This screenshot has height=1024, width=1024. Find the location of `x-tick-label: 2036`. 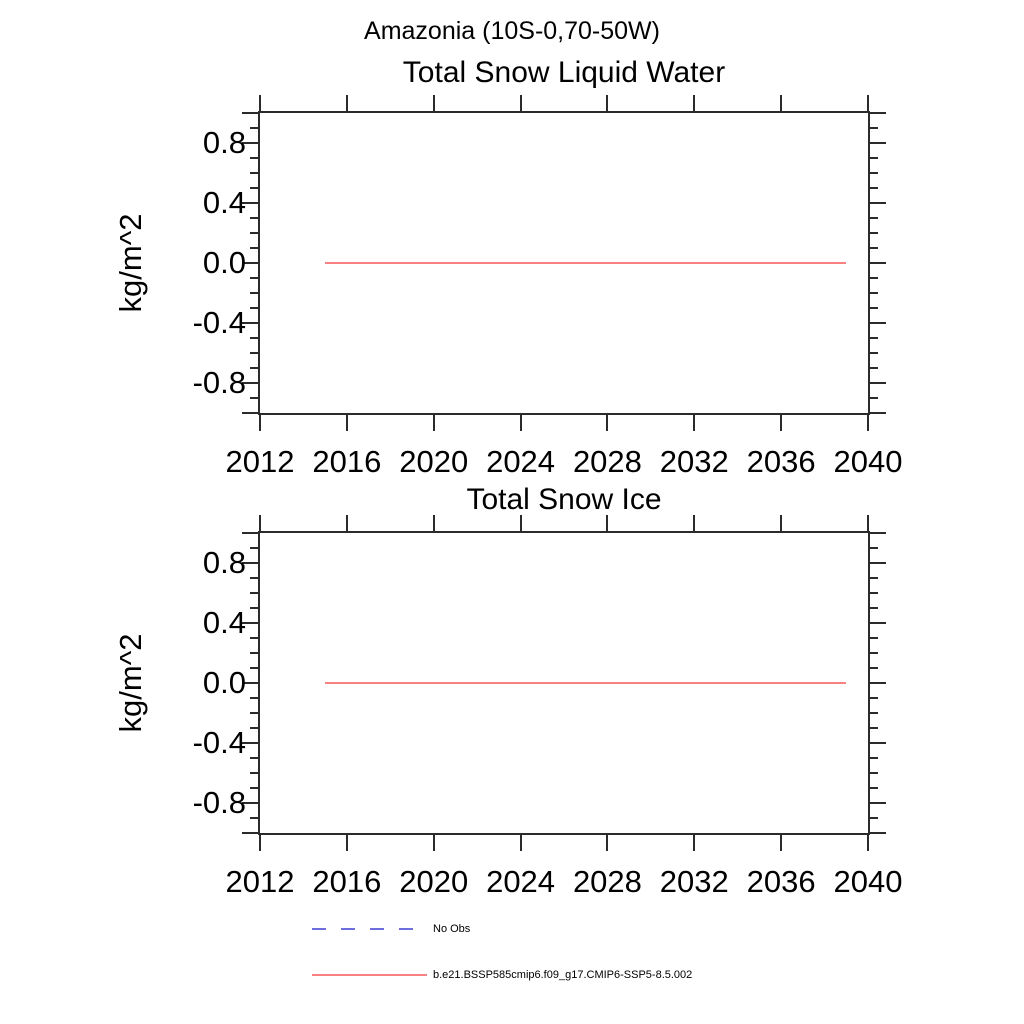

x-tick-label: 2036 is located at coordinates (781, 881).